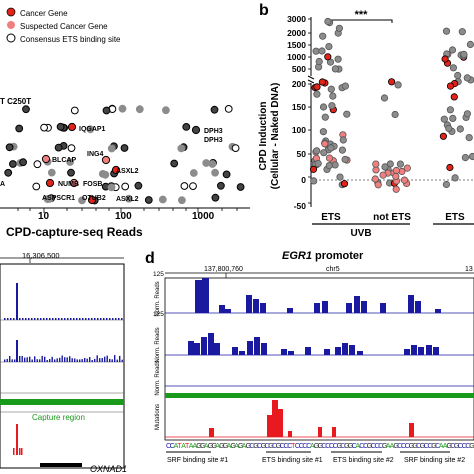 The height and width of the screenshot is (474, 474). I want to click on chrom-label-d: chr5, so click(333, 269).